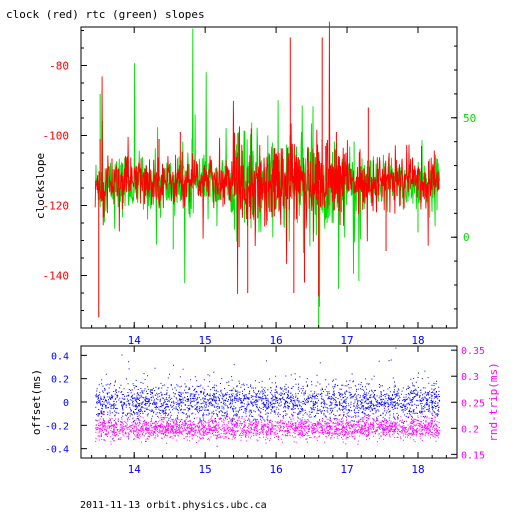 This screenshot has height=512, width=512. Describe the element at coordinates (57, 450) in the screenshot. I see `bottom-y-tick-label: -0.4` at that location.